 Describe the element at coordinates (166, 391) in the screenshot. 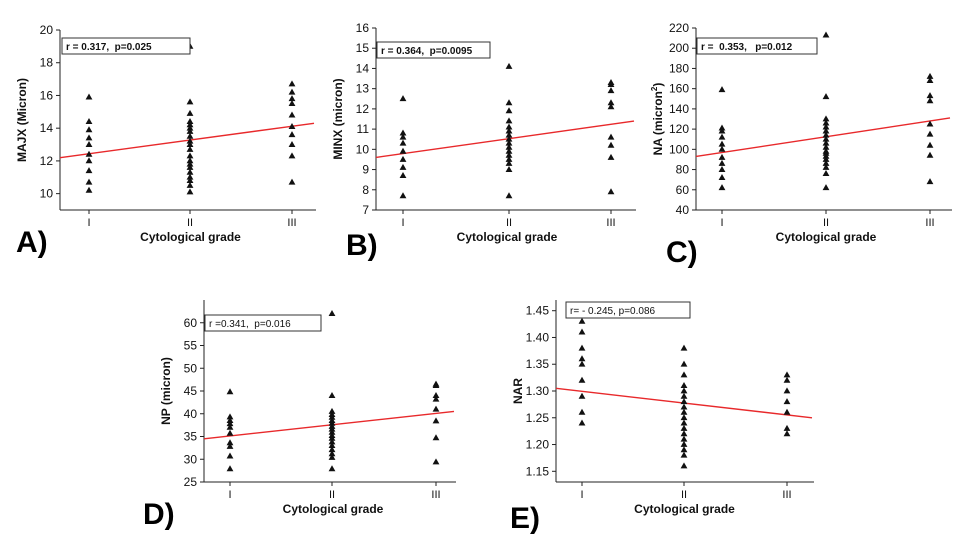

I see `y-axis-label-text: NP (micron)` at that location.